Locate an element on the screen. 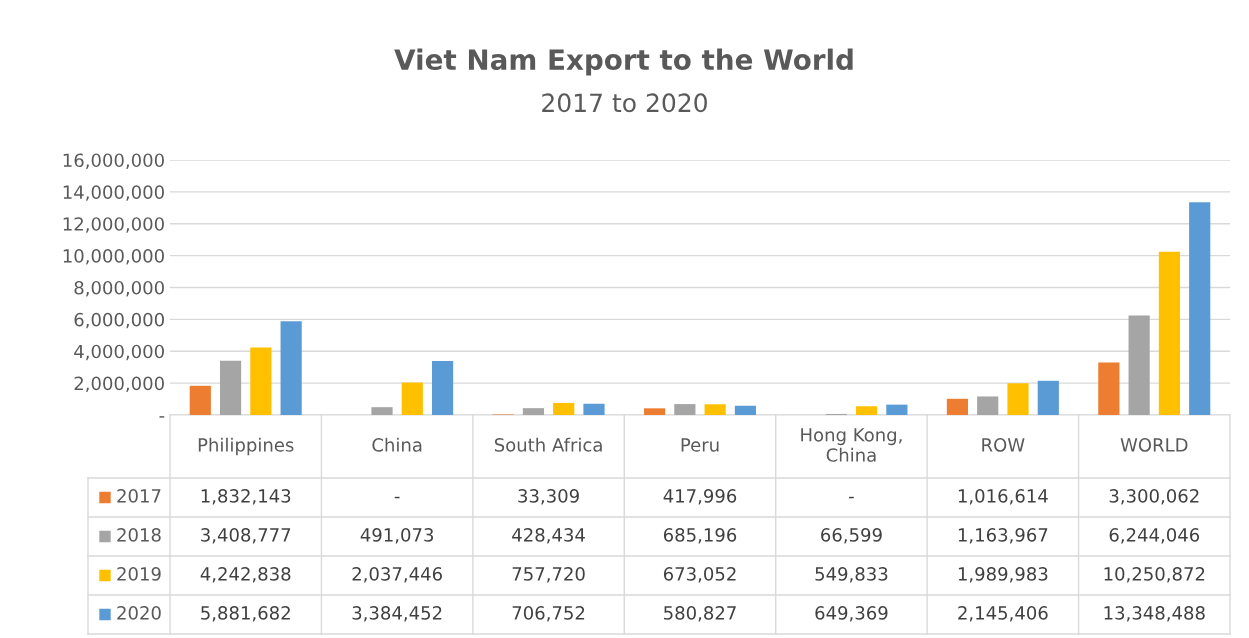 The width and height of the screenshot is (1249, 638). data-label: 3,384,452 is located at coordinates (397, 614).